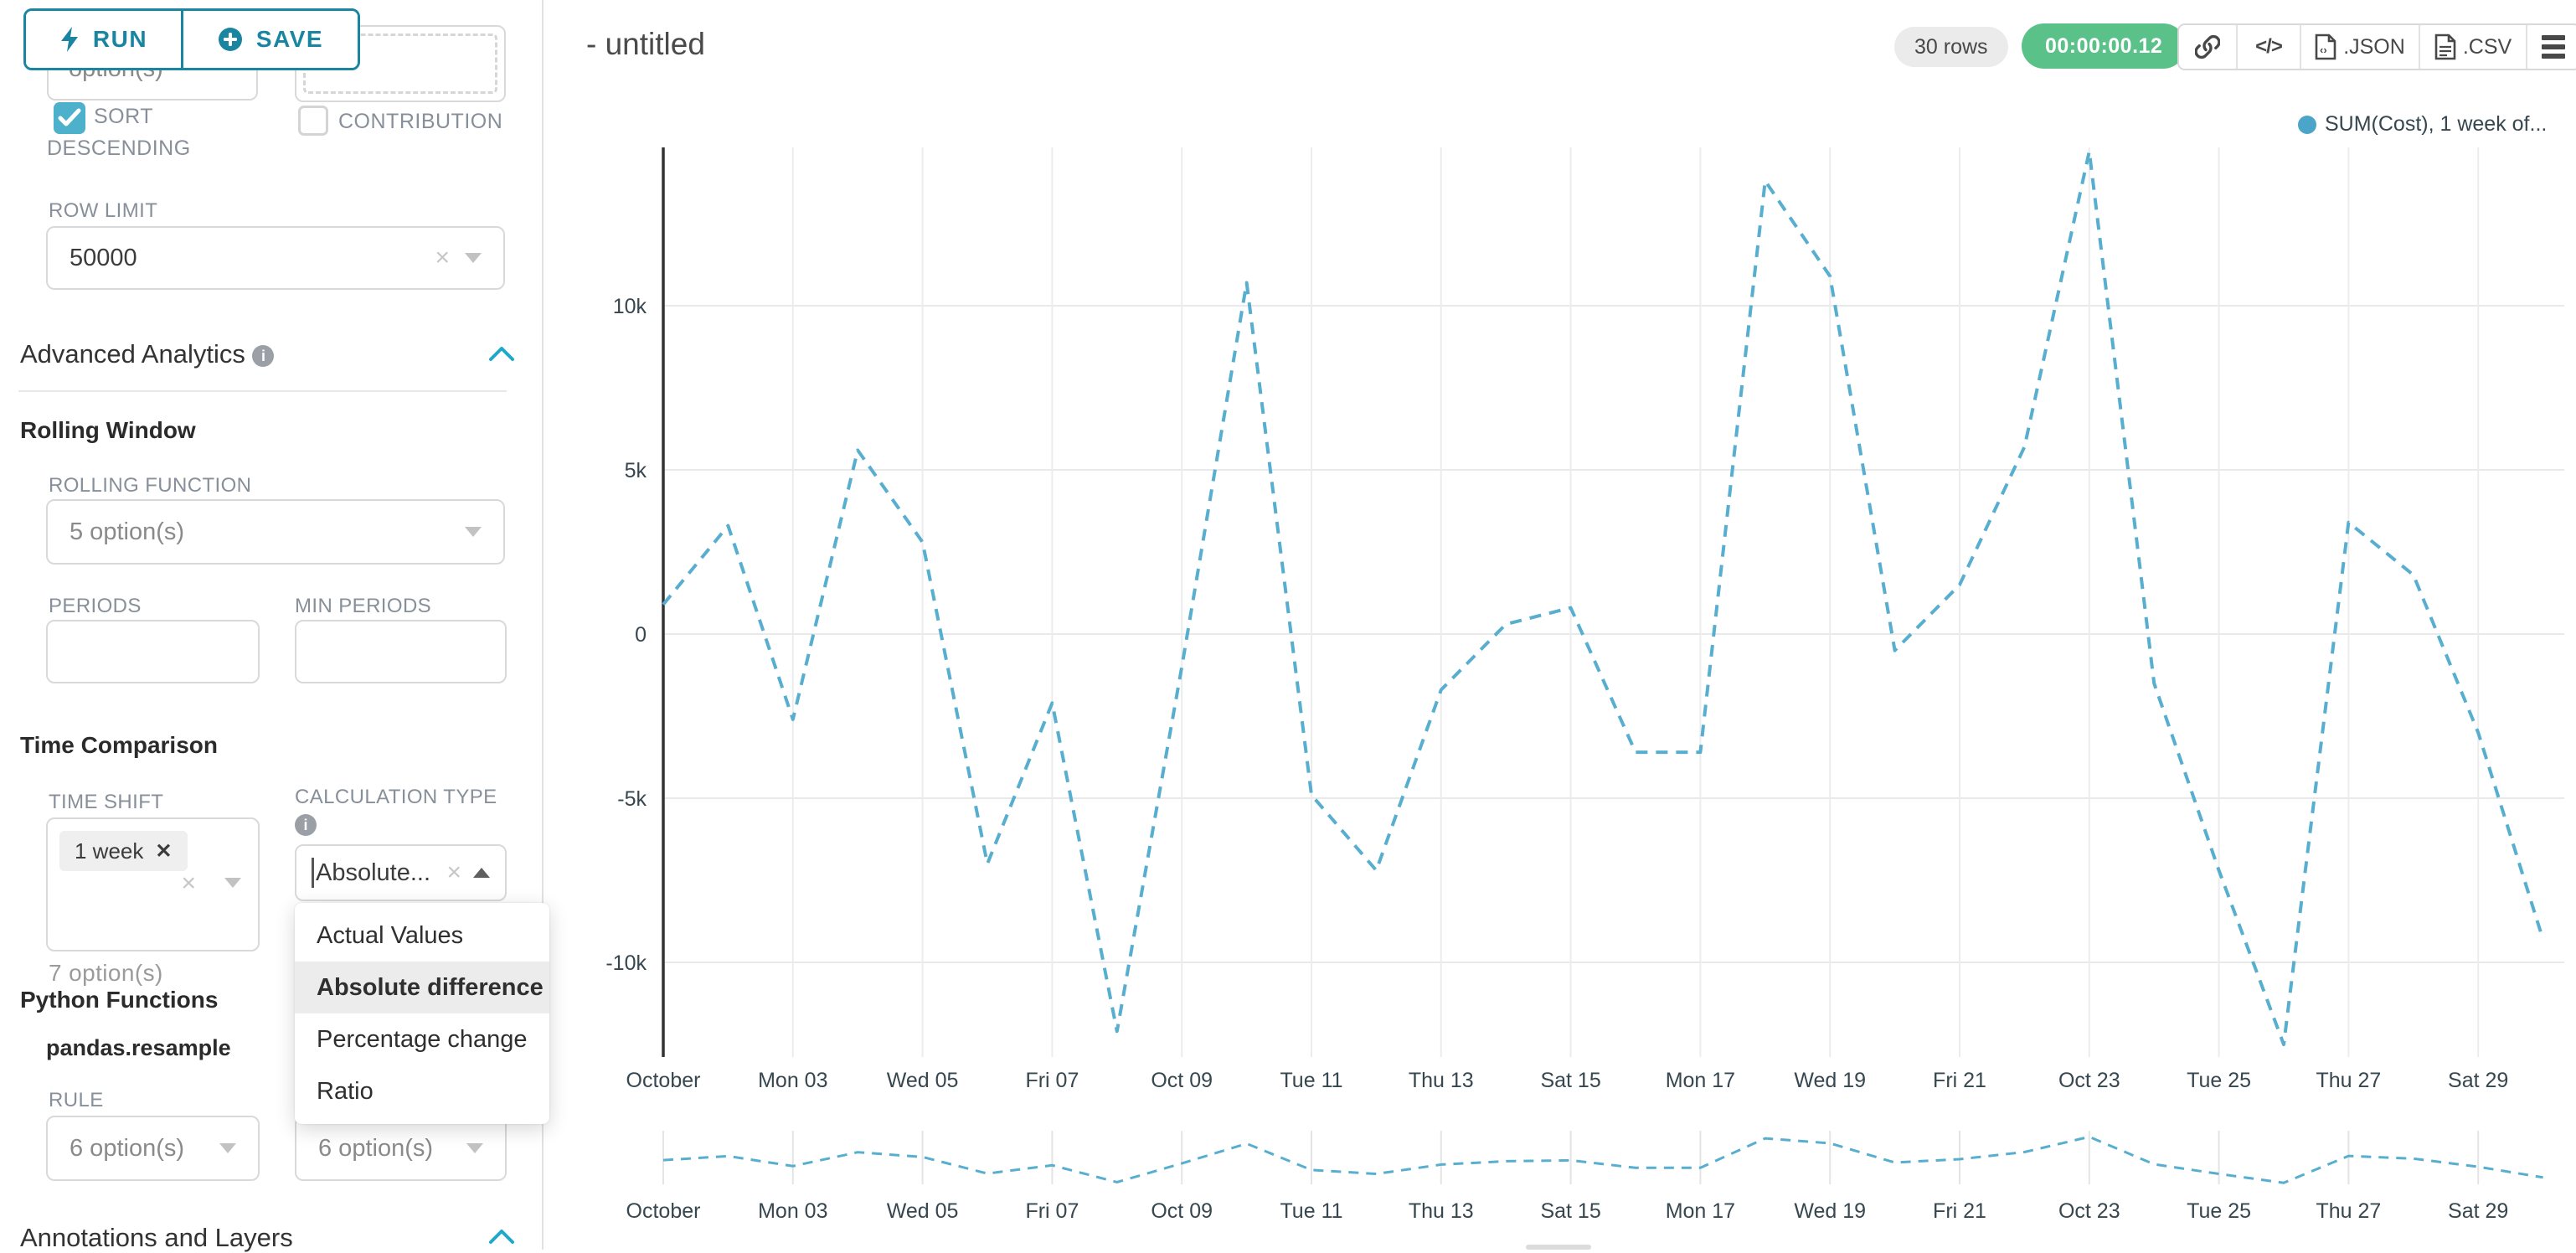  Describe the element at coordinates (1441, 1211) in the screenshot. I see `mini-x-tick-label: Thu 13` at that location.